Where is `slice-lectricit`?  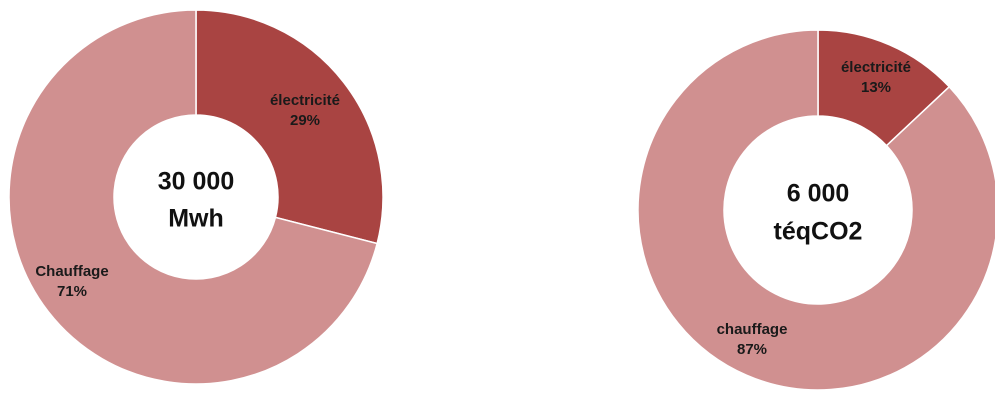
slice-lectricit is located at coordinates (289, 127).